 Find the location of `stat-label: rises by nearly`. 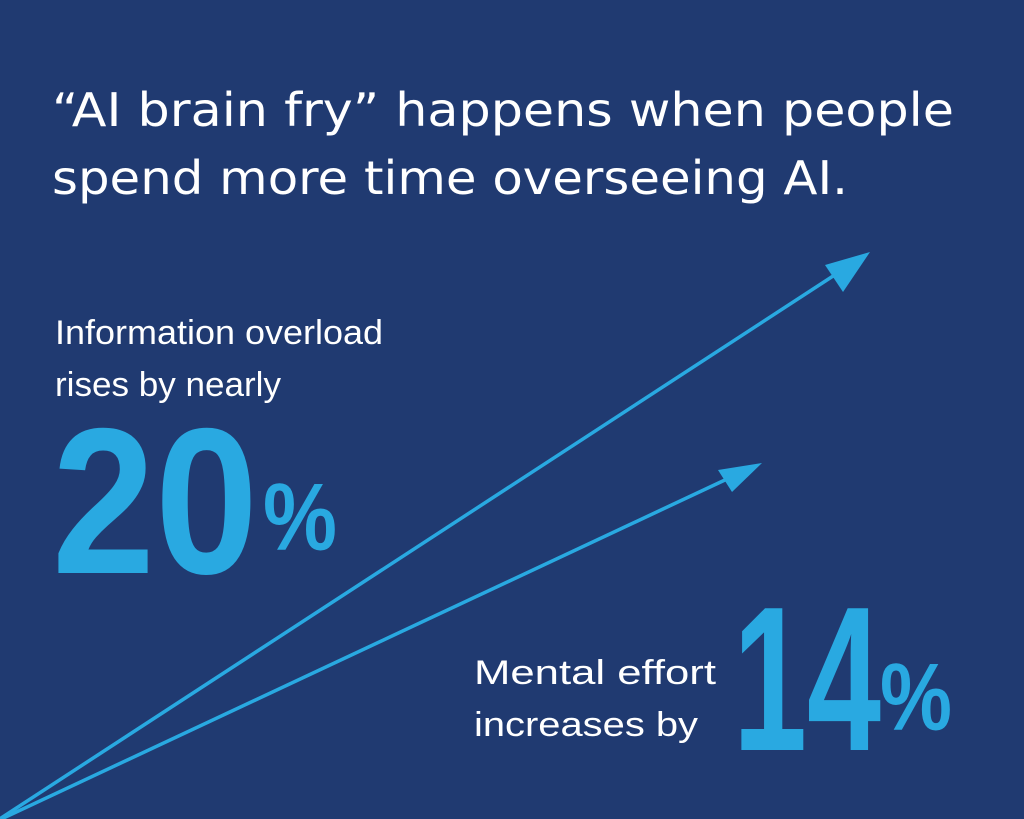

stat-label: rises by nearly is located at coordinates (168, 385).